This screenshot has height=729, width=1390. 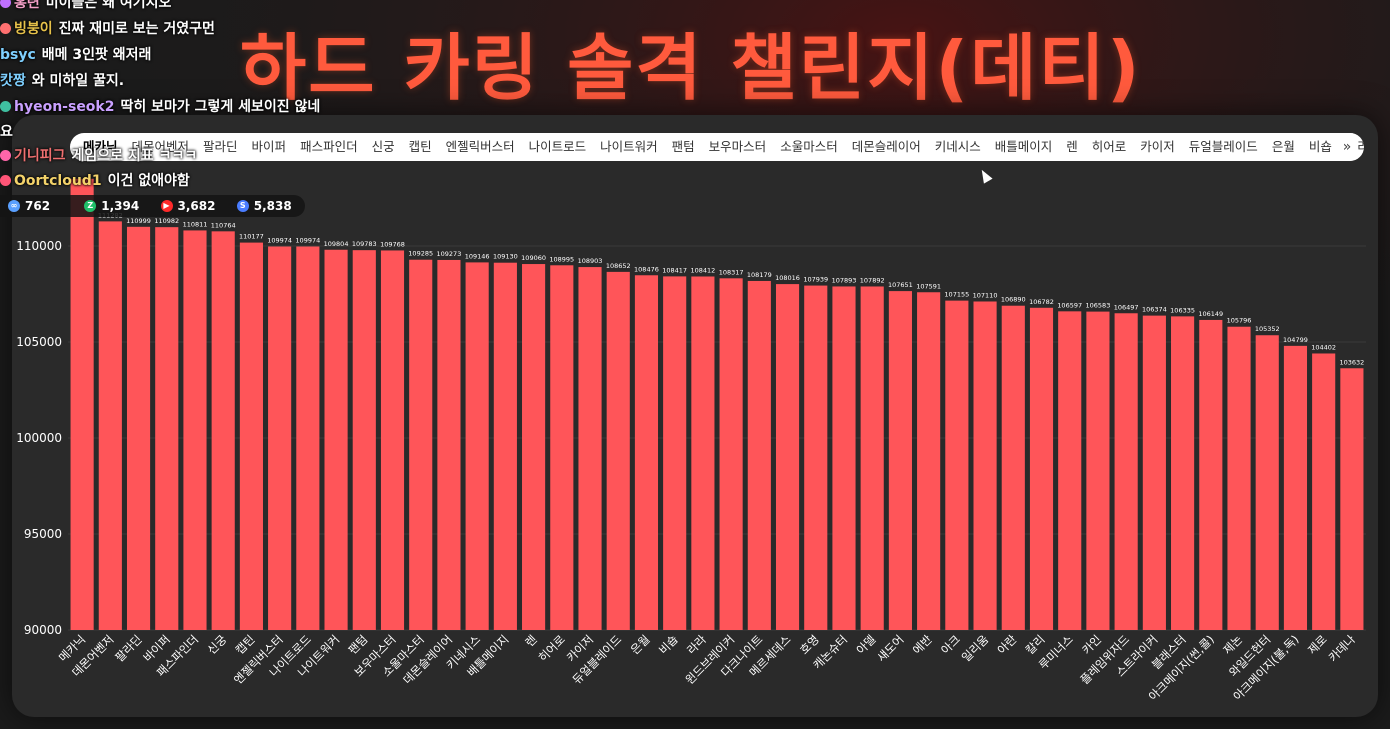 I want to click on chat-text: 와 미하일 꿀지., so click(x=78, y=81).